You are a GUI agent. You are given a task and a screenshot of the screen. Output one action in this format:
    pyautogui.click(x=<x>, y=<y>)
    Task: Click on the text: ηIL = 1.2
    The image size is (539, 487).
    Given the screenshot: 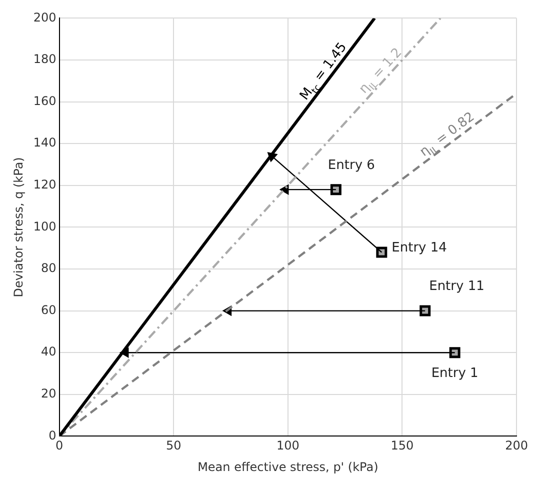 What is the action you would take?
    pyautogui.click(x=381, y=71)
    